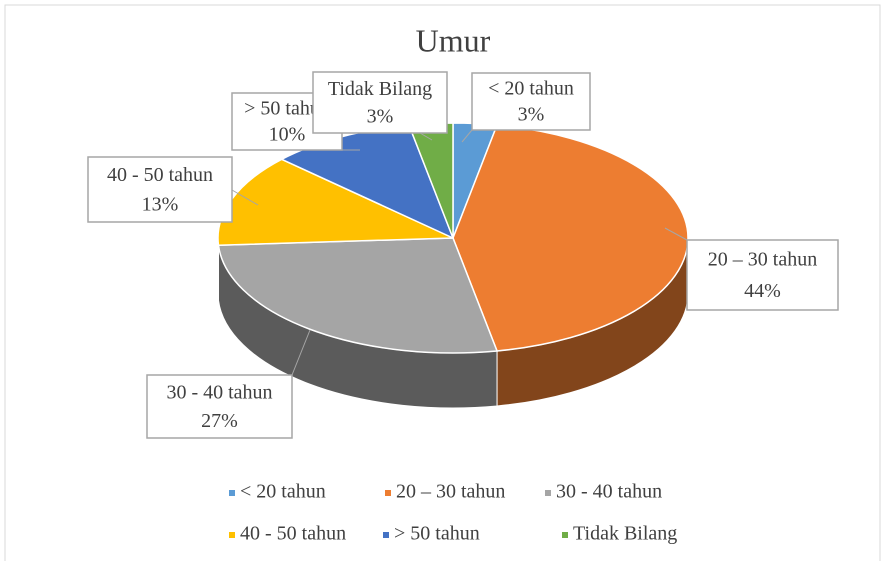  What do you see at coordinates (287, 109) in the screenshot?
I see `label-category: > 50 tahun` at bounding box center [287, 109].